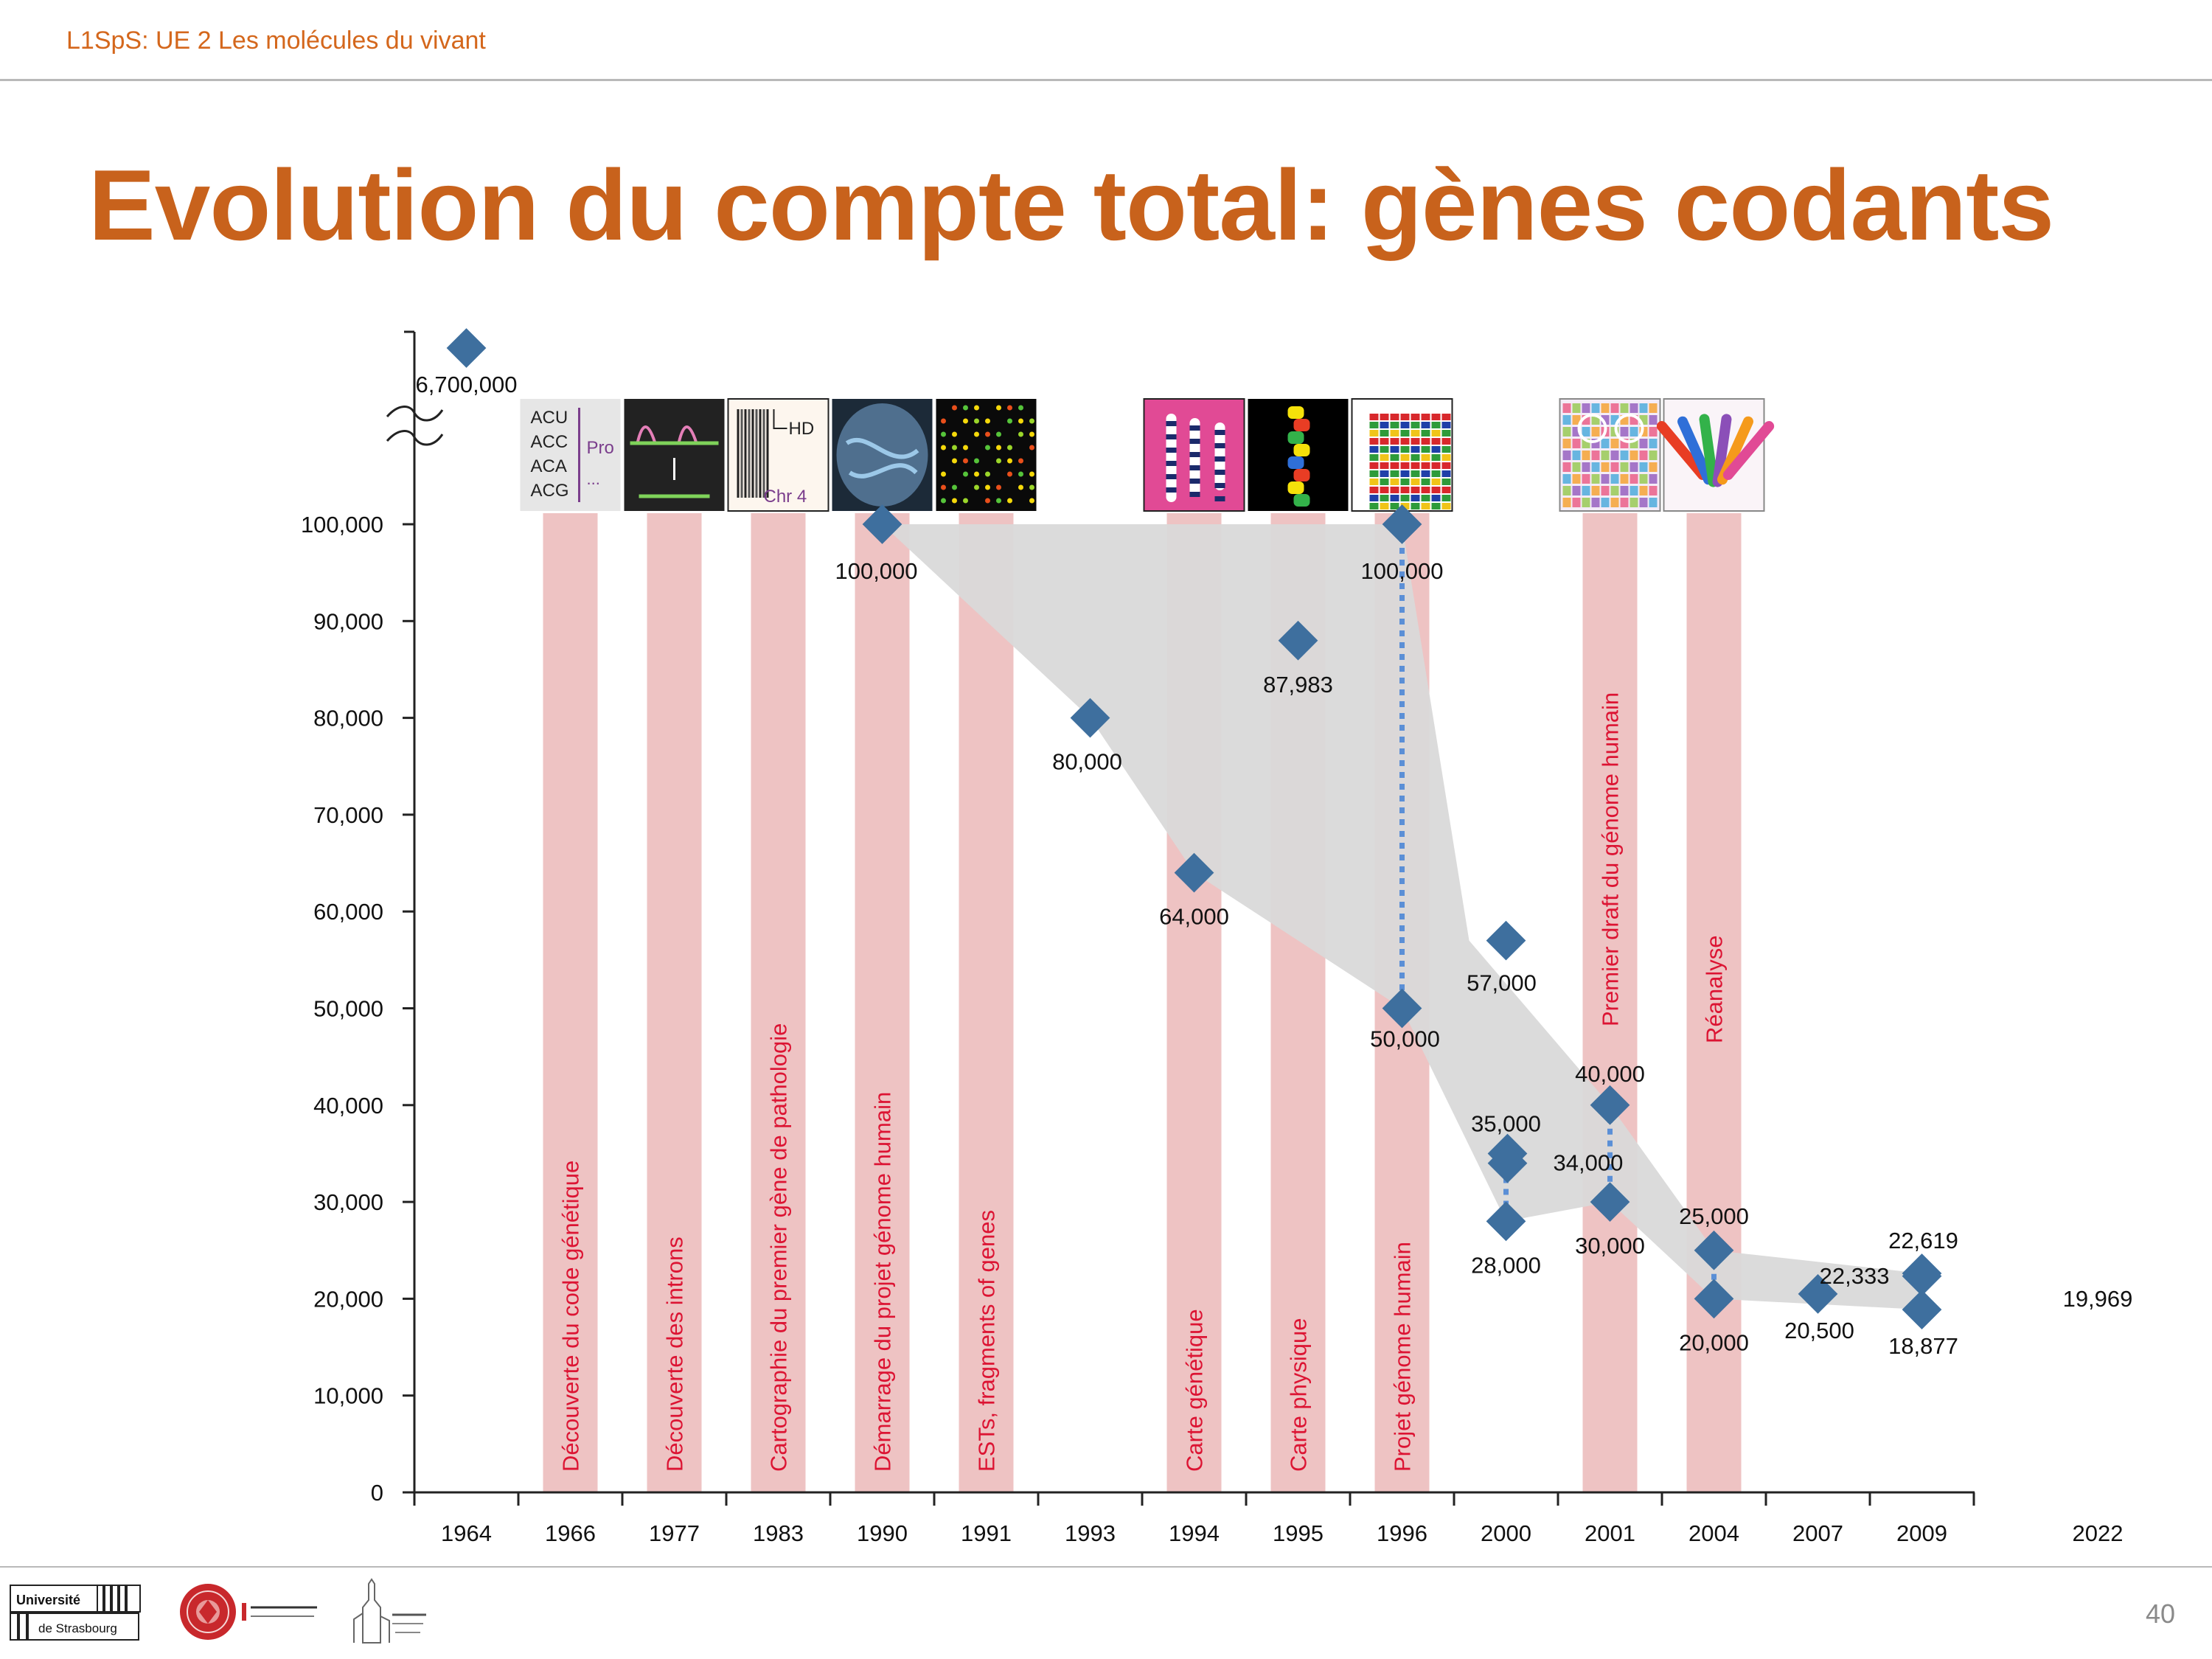  I want to click on data-point-label: 50,000, so click(1405, 1039).